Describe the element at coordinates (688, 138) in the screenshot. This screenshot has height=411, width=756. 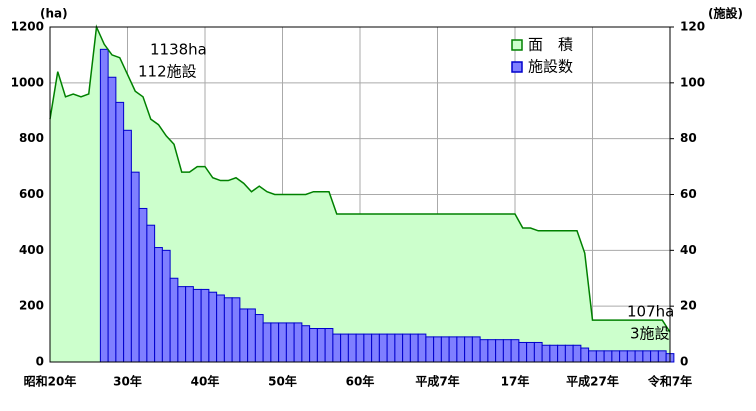
I see `y2-tick-label: 80` at that location.